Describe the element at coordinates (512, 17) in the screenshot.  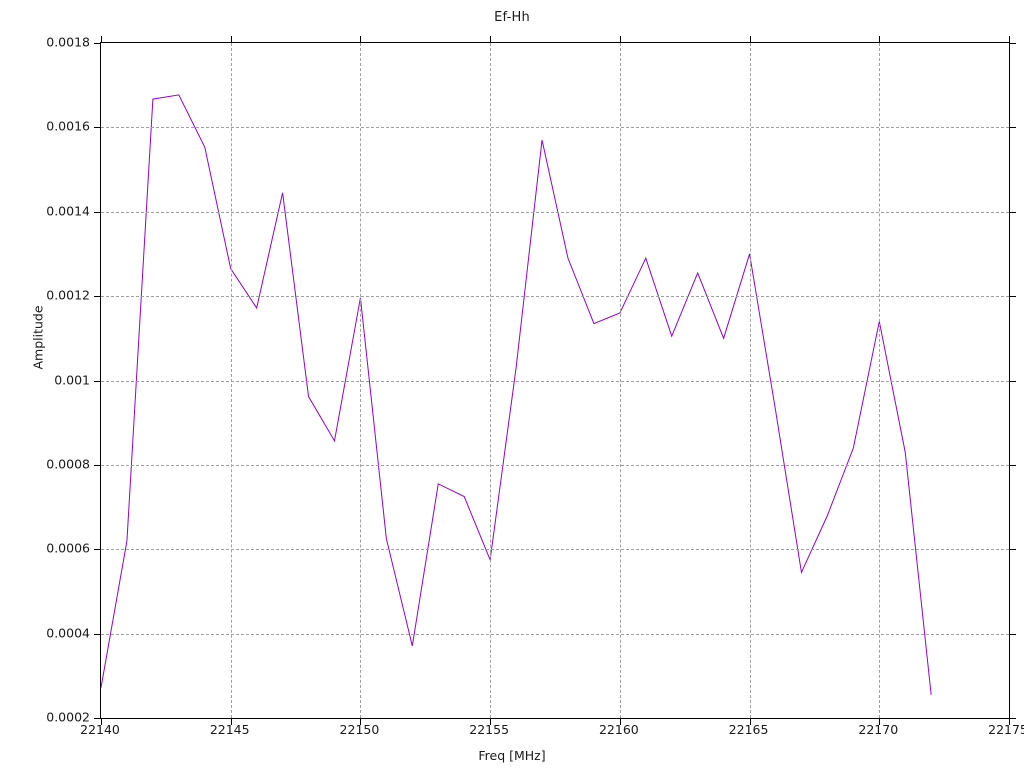
I see `chart-title: Ef-Hh` at that location.